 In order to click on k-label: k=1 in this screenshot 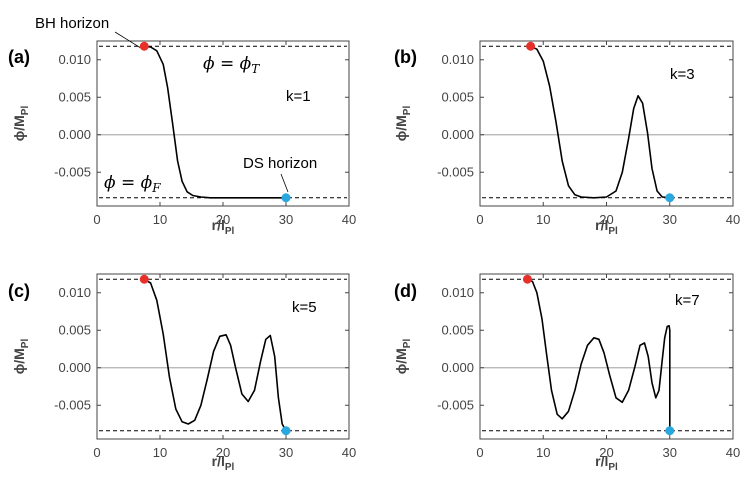, I will do `click(298, 96)`.